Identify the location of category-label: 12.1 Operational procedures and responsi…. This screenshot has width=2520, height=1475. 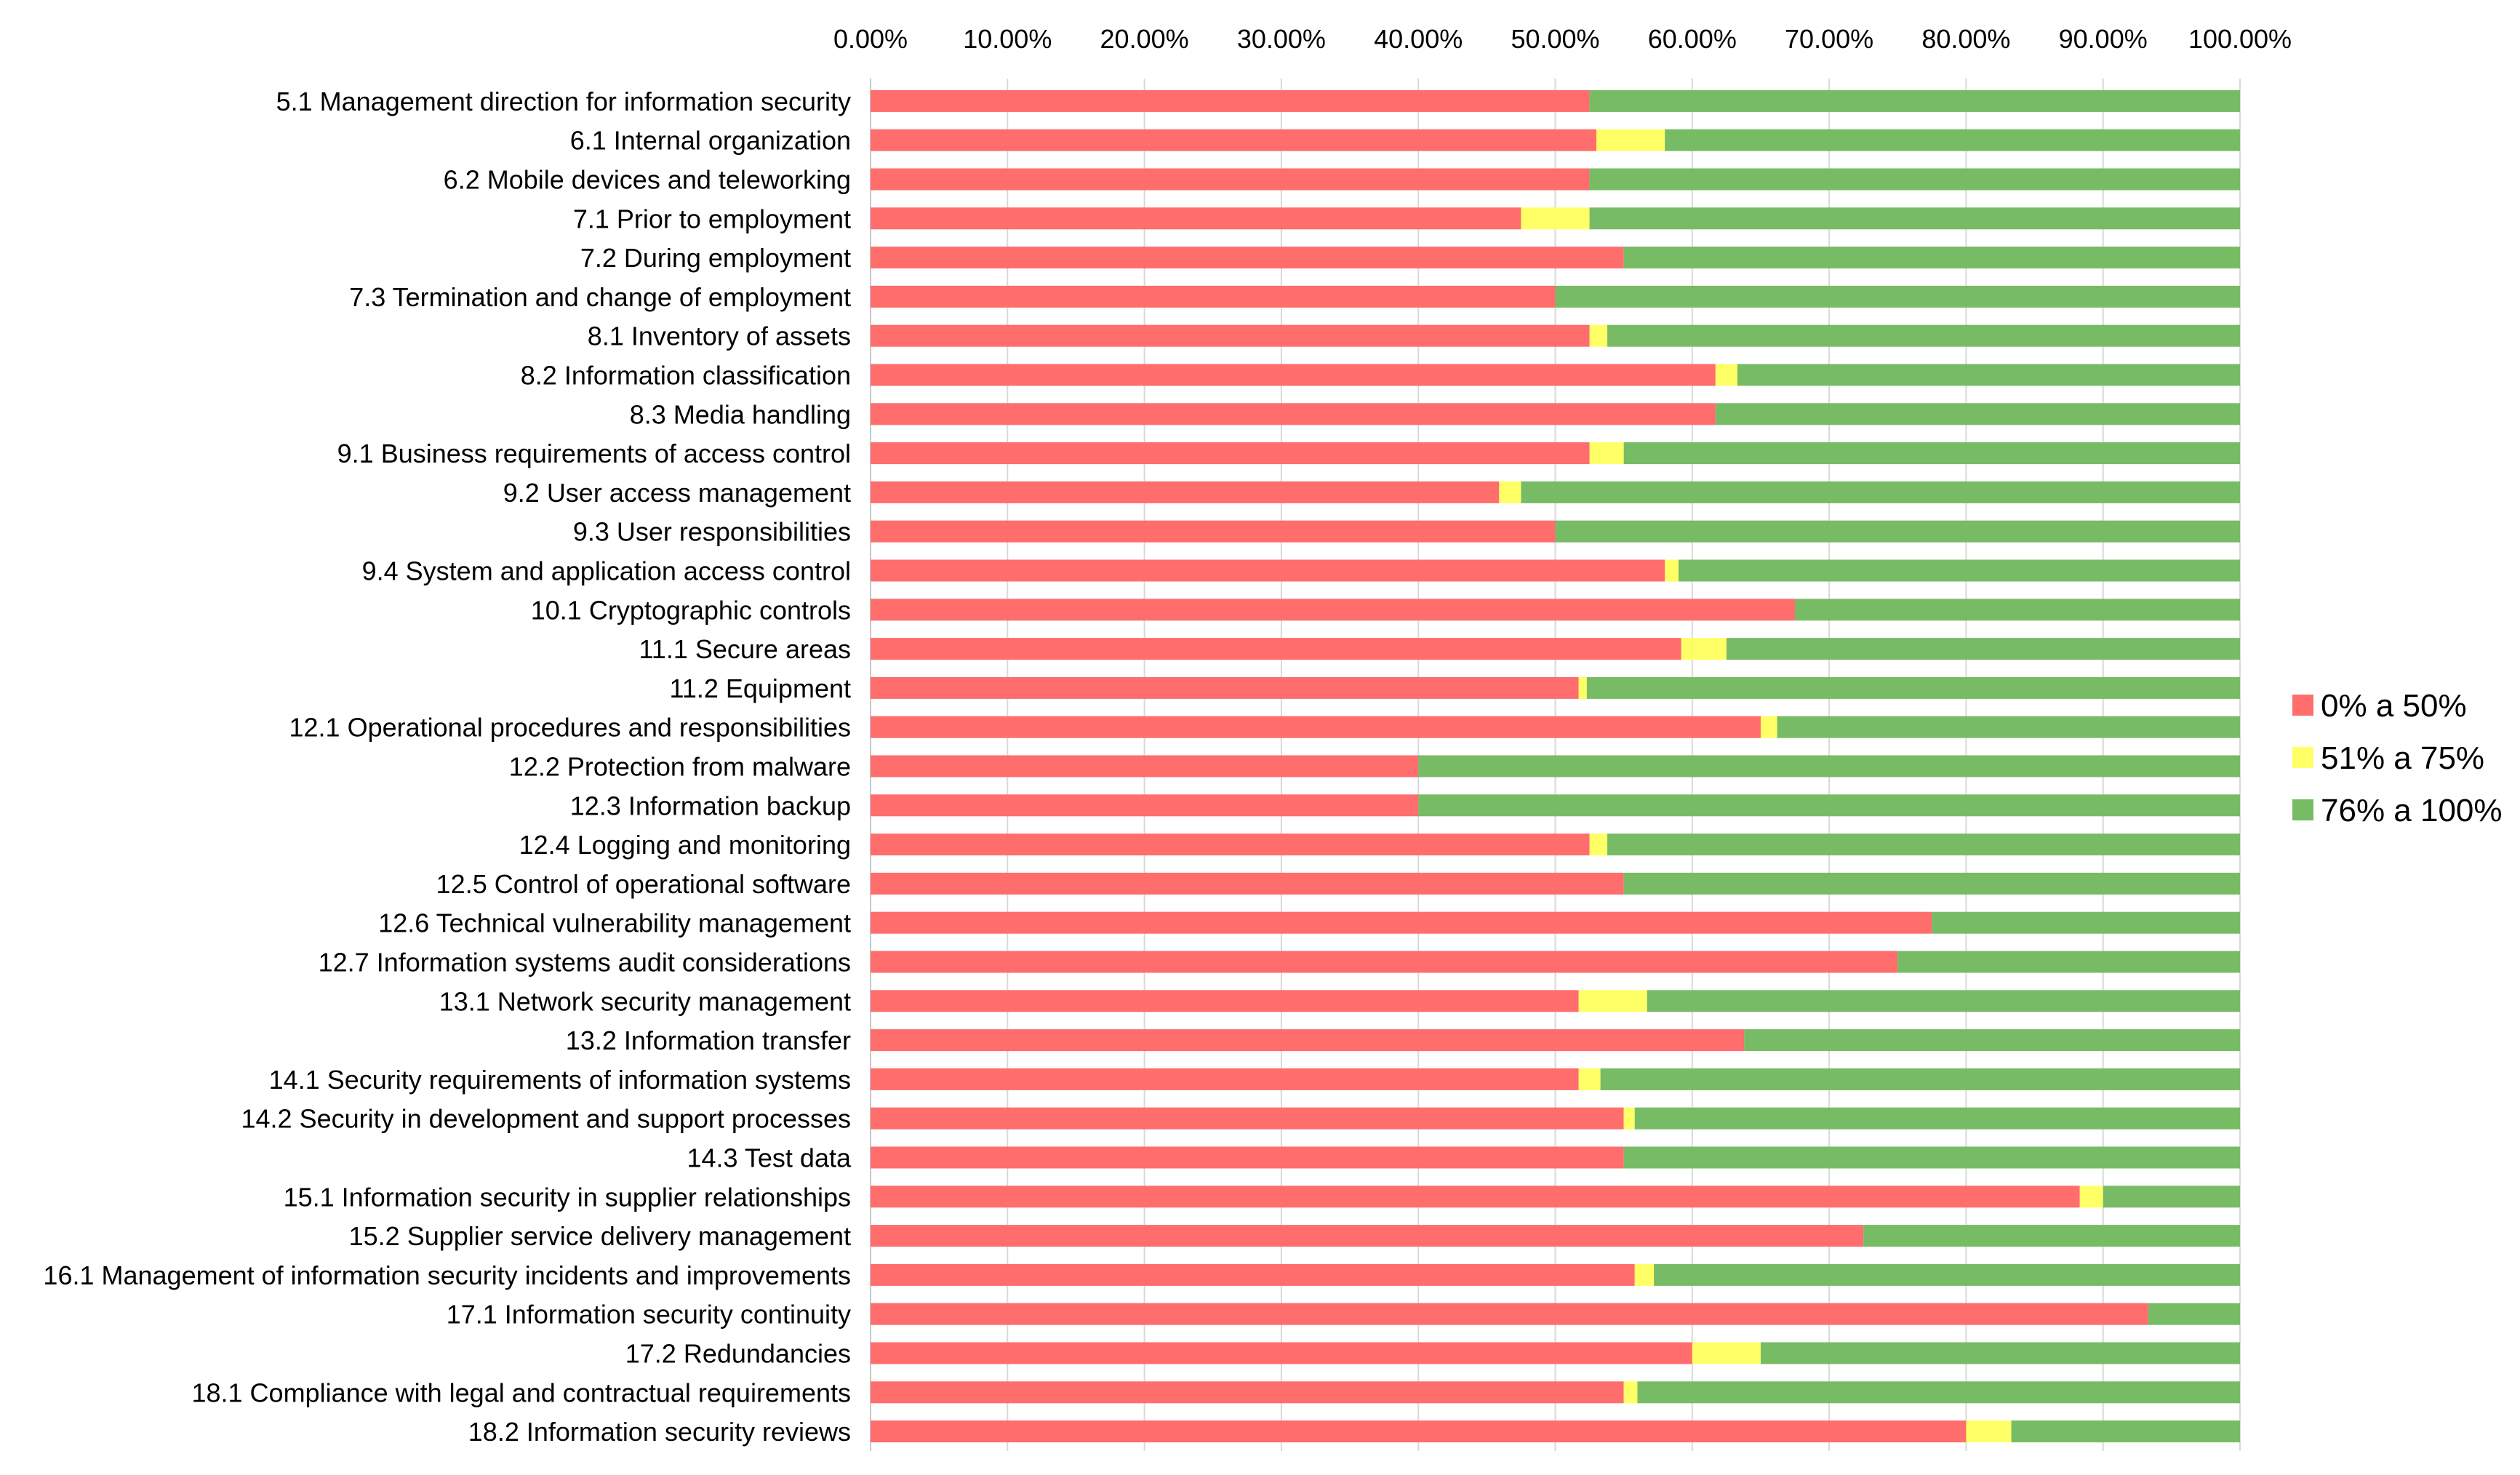
(570, 728).